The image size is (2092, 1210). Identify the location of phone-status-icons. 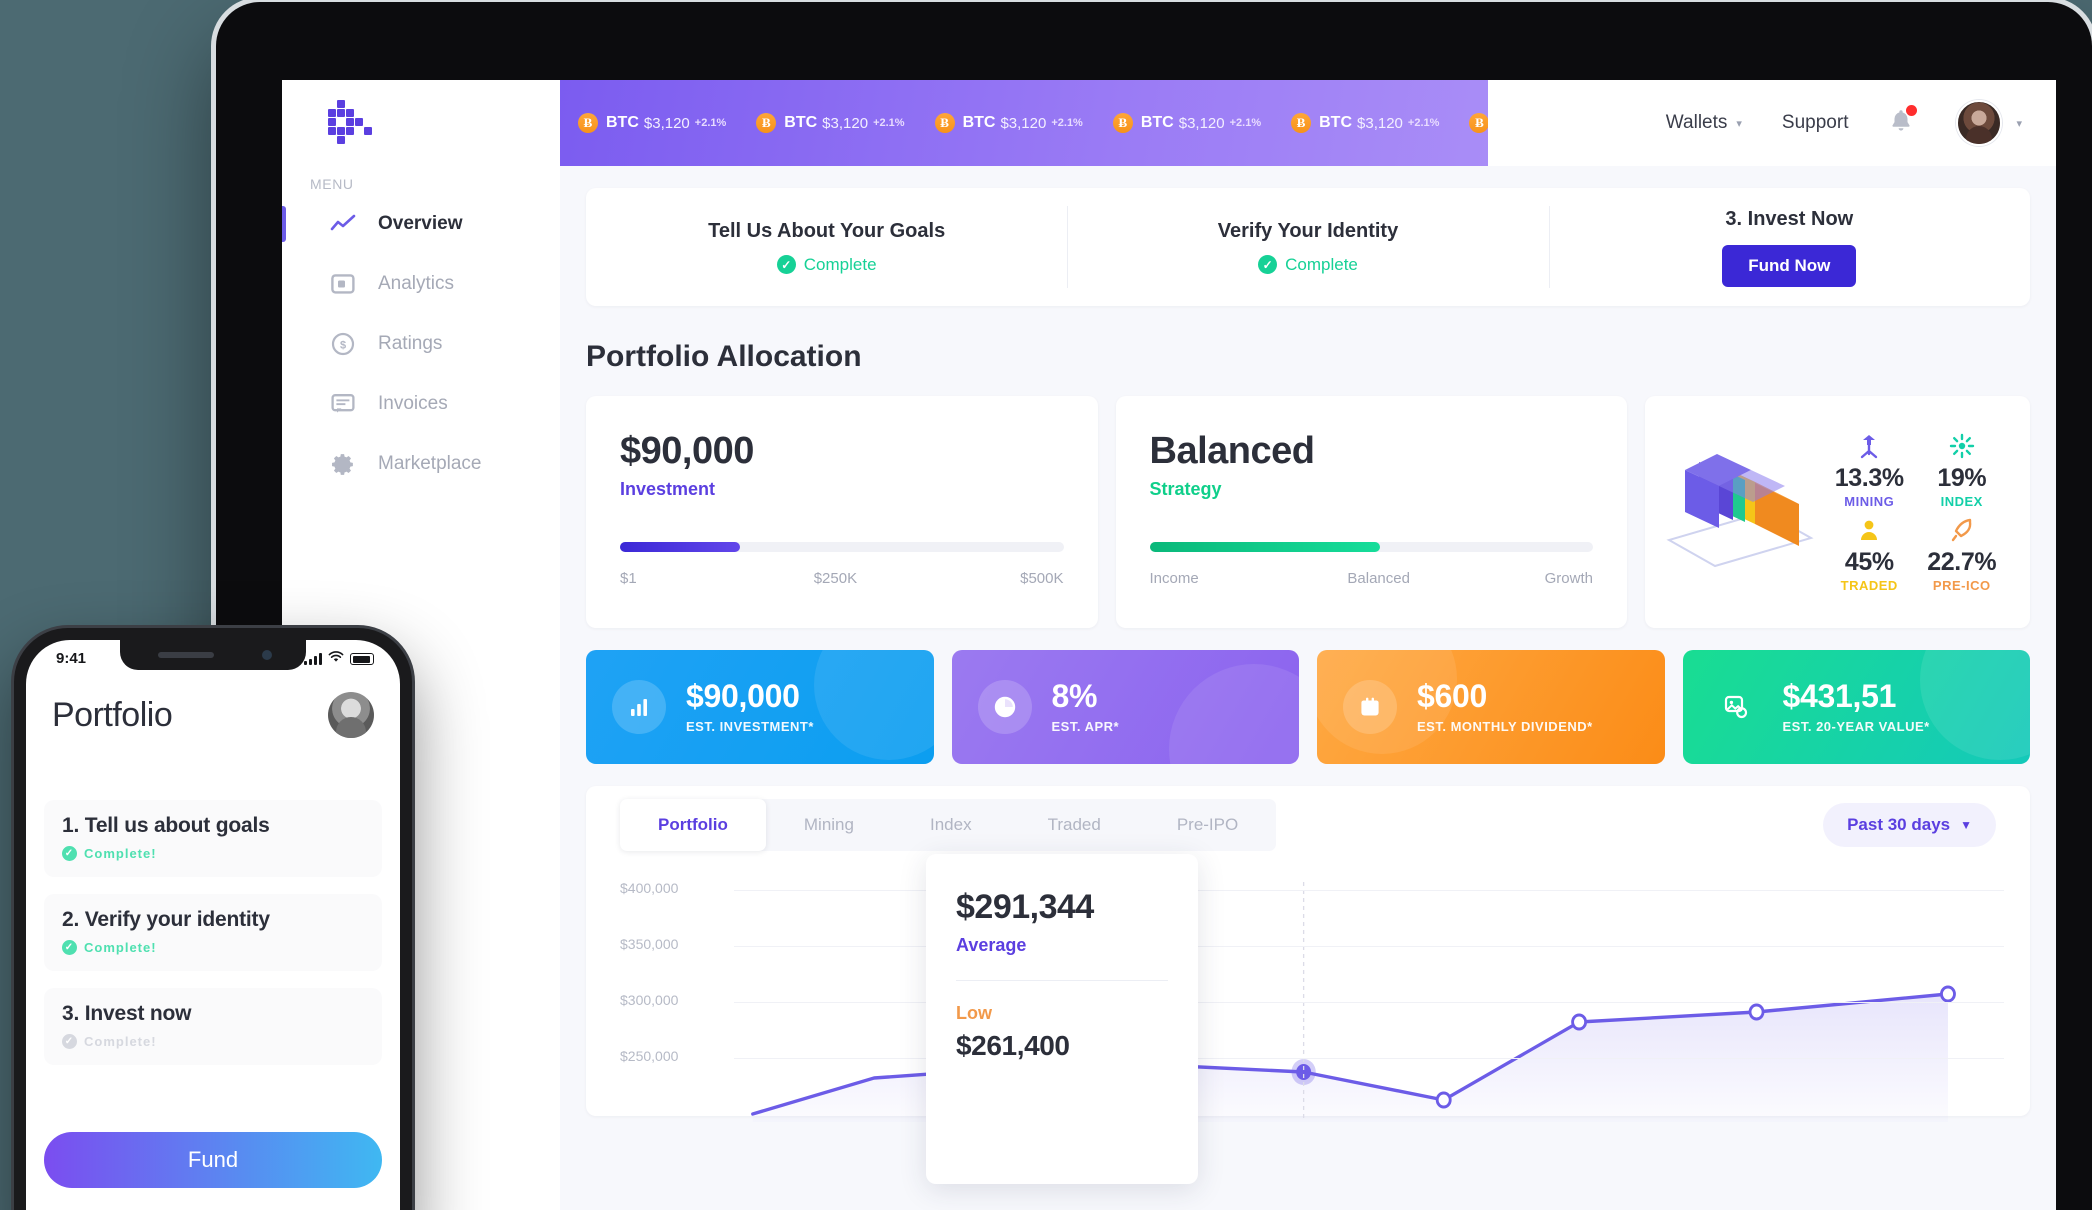
(339, 659).